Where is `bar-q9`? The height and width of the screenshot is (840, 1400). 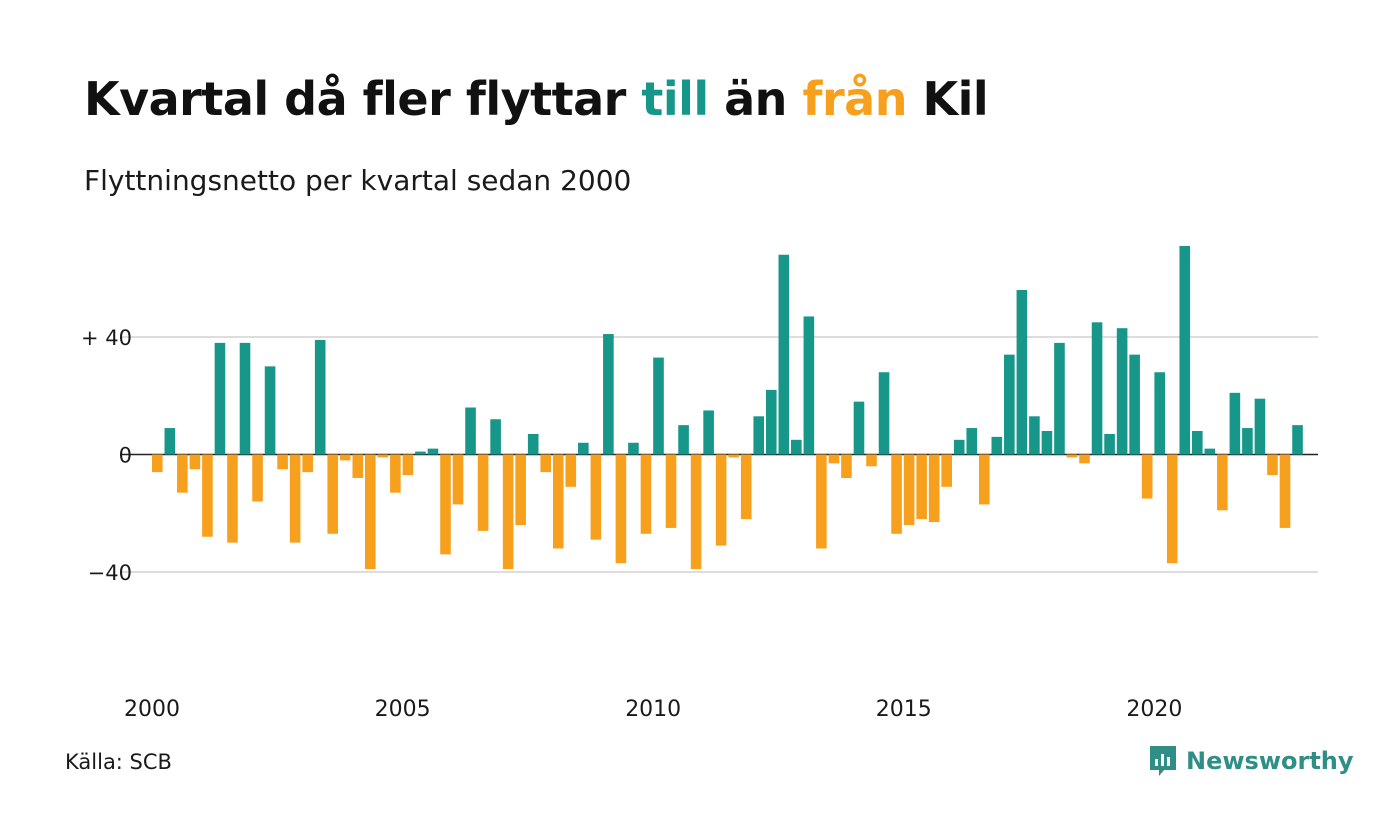 bar-q9 is located at coordinates (257, 478).